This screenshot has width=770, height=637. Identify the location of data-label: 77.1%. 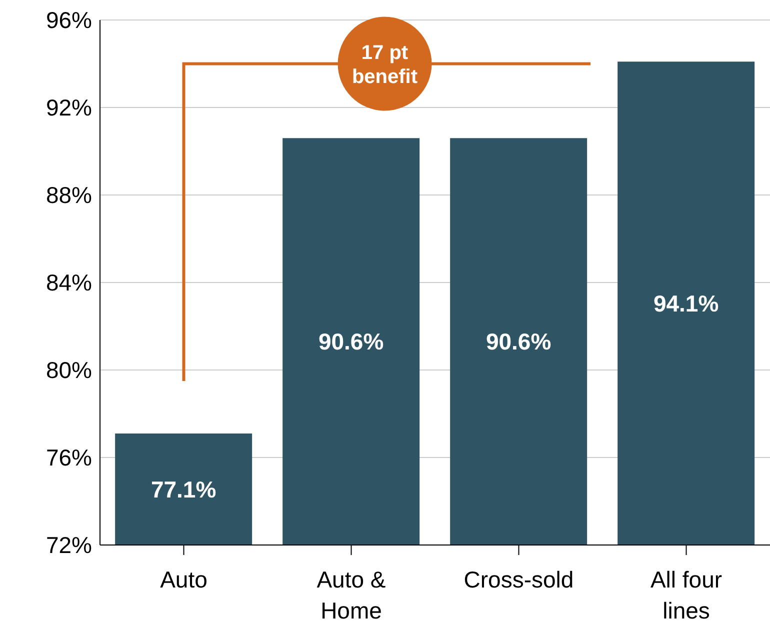
(183, 489).